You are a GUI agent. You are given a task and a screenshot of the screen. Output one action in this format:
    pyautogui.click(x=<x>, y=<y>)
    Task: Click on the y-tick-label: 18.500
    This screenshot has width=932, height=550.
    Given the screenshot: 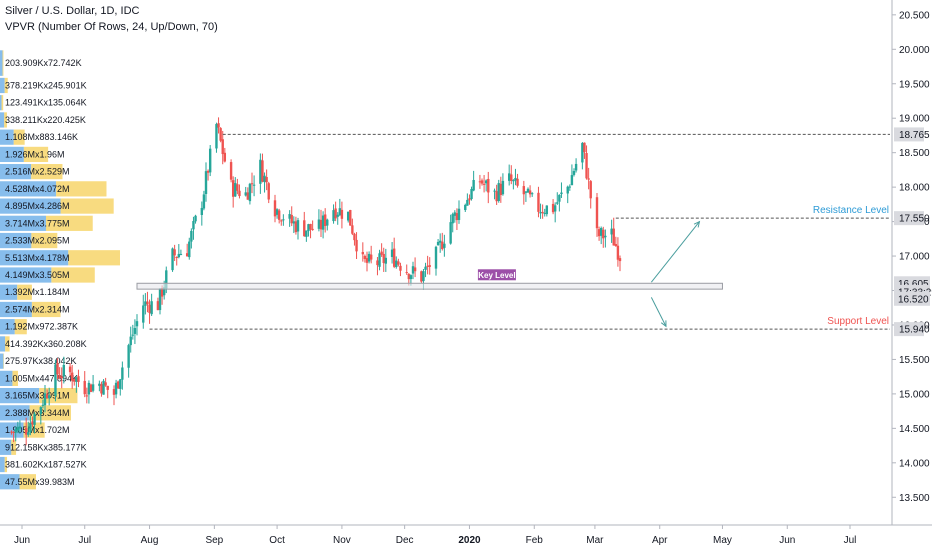 What is the action you would take?
    pyautogui.click(x=914, y=153)
    